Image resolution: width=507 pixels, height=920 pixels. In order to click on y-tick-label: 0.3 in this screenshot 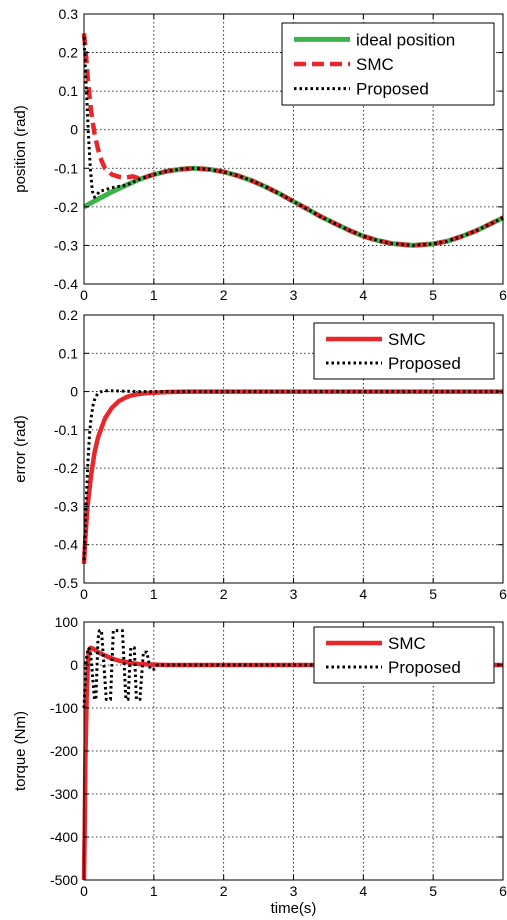, I will do `click(69, 14)`.